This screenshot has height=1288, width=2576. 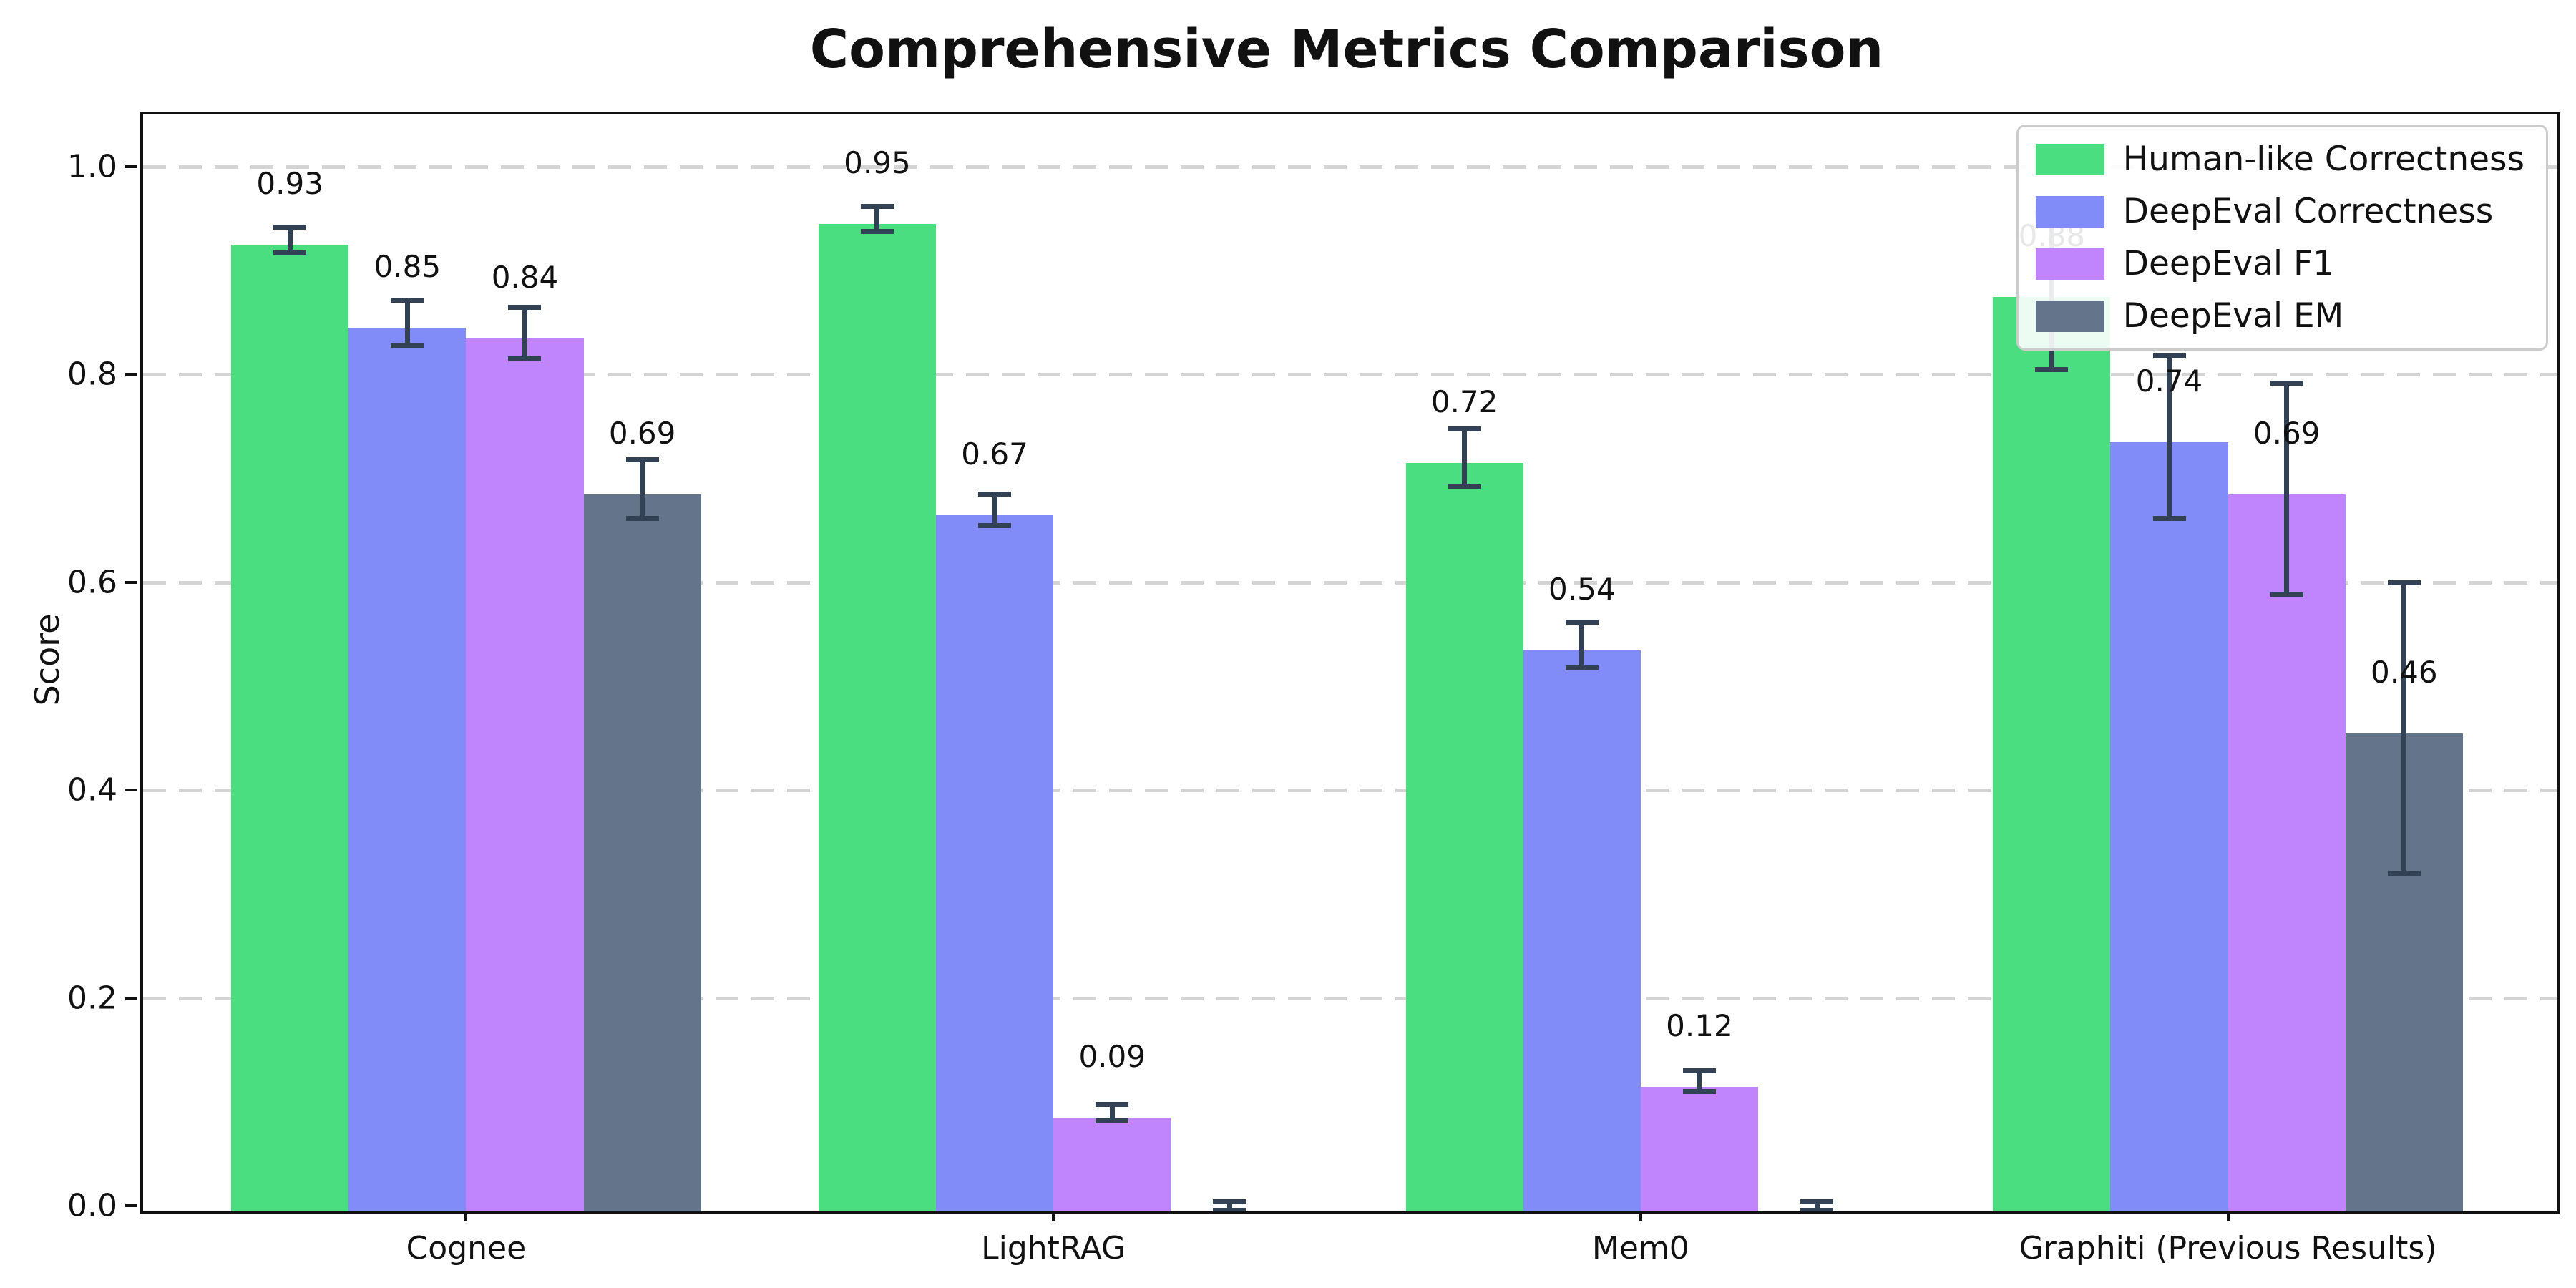 I want to click on legend-label: DeepEval F1, so click(x=2228, y=263).